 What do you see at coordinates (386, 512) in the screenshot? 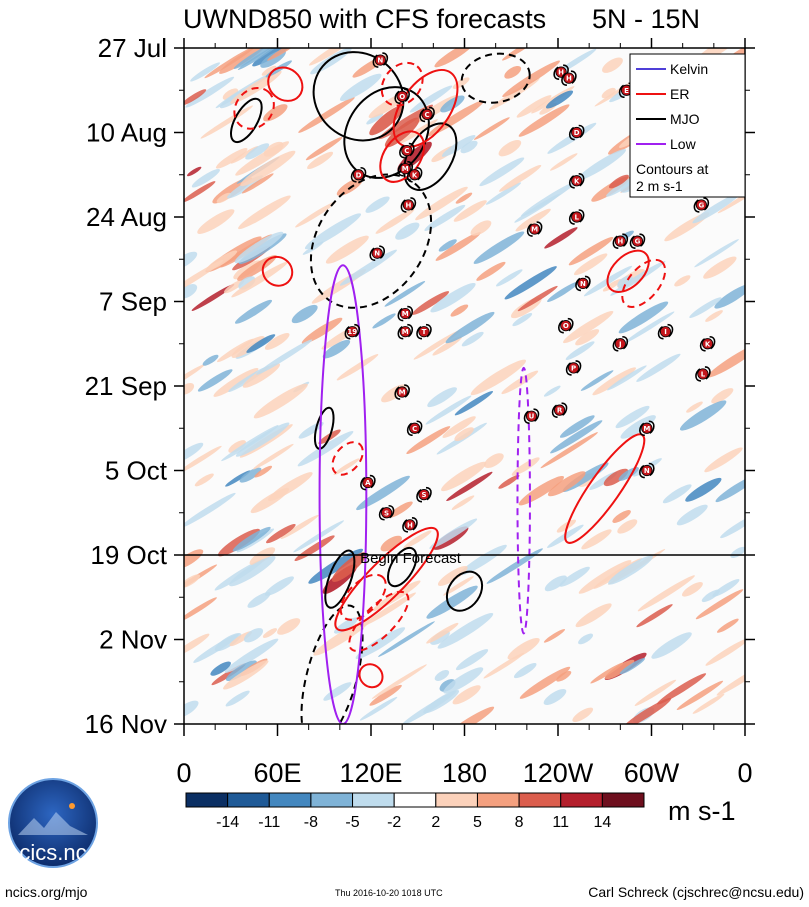
I see `storm-marker: S` at bounding box center [386, 512].